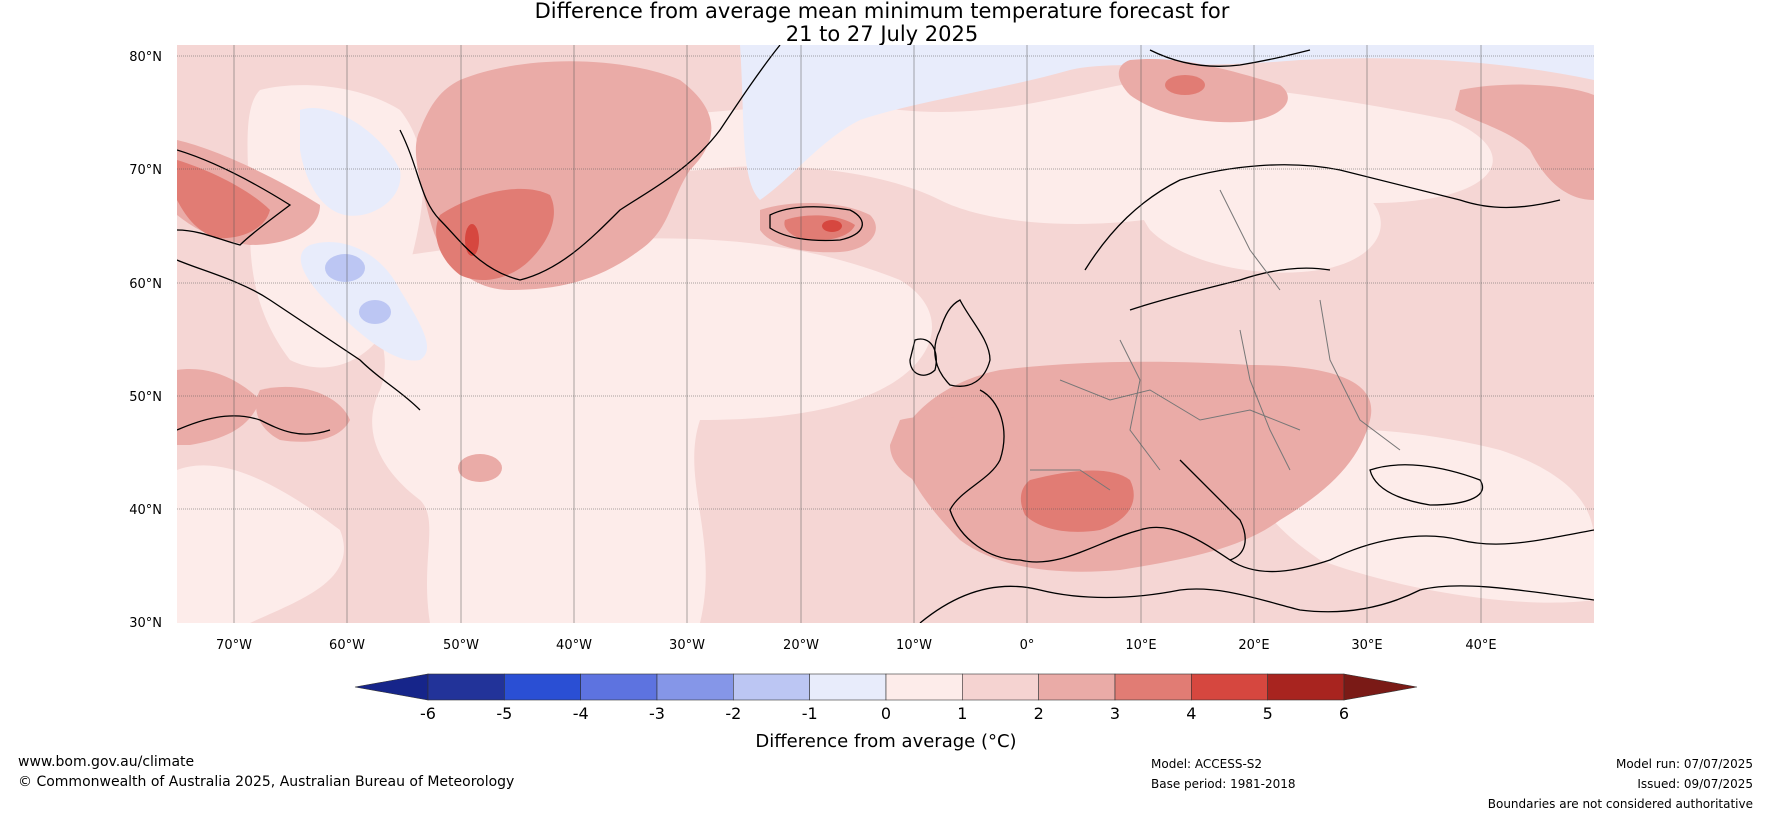 This screenshot has width=1770, height=816. Describe the element at coordinates (504, 713) in the screenshot. I see `colorbar-tick-label: -5` at that location.